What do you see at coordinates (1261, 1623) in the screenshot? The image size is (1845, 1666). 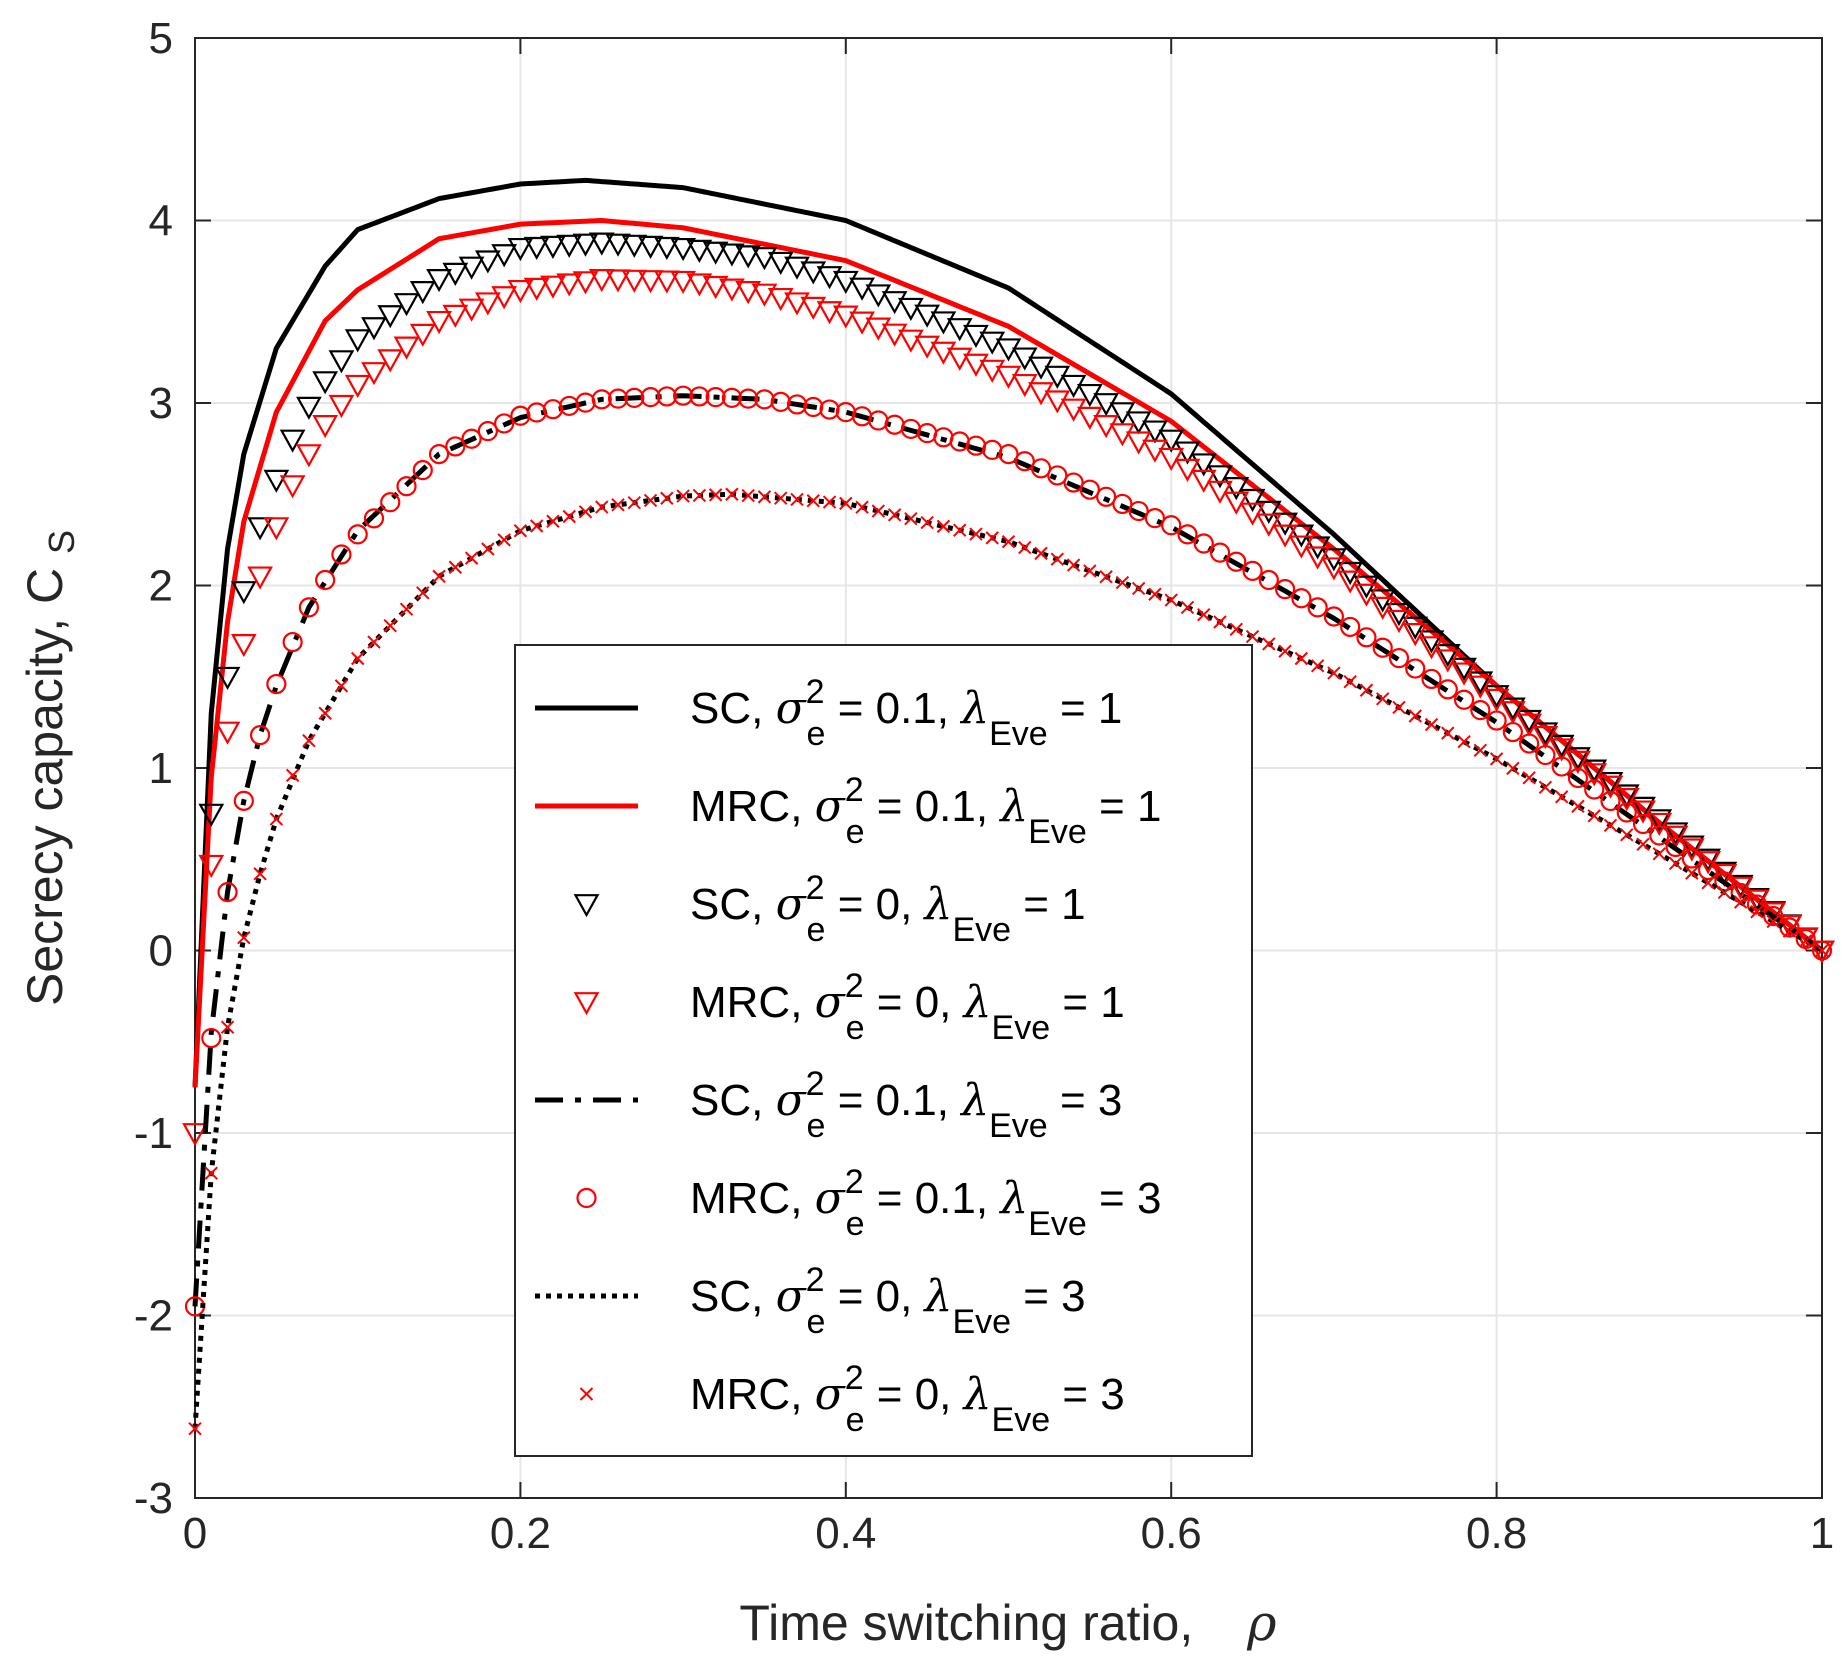 I see `x-axis-label-symbol: ρ` at bounding box center [1261, 1623].